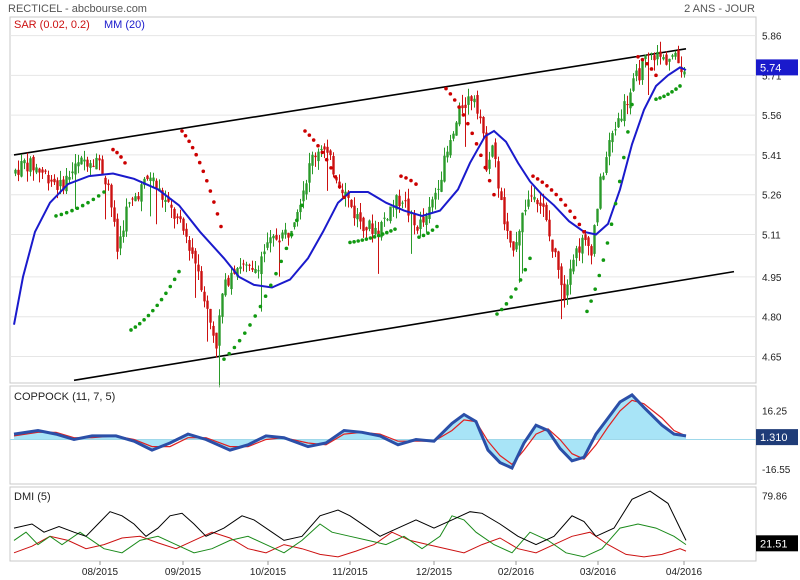 This screenshot has height=580, width=800. I want to click on dmi-title: DMI (5), so click(32, 497).